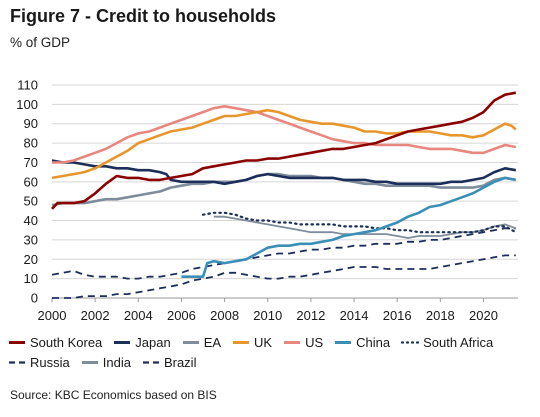  Describe the element at coordinates (31, 201) in the screenshot. I see `y-tick-label: 50` at that location.